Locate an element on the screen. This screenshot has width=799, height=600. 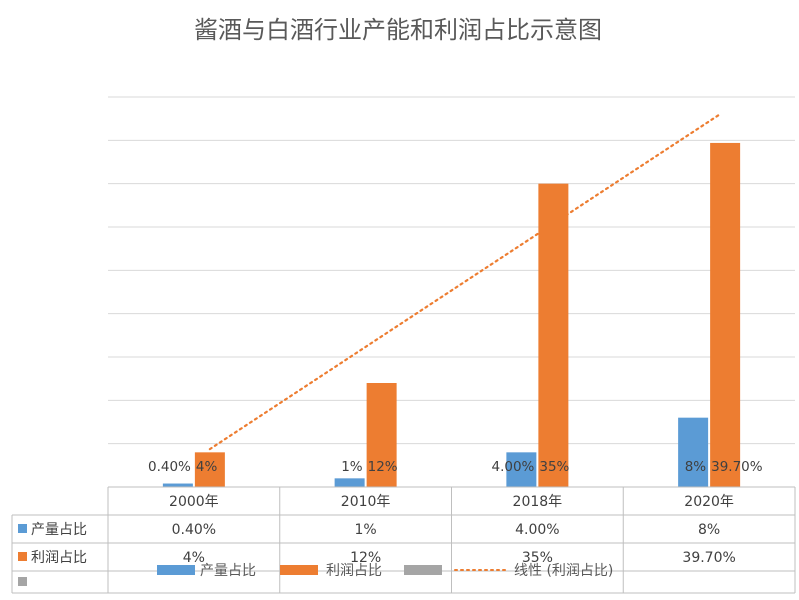
data-label-profit: 4% is located at coordinates (207, 467).